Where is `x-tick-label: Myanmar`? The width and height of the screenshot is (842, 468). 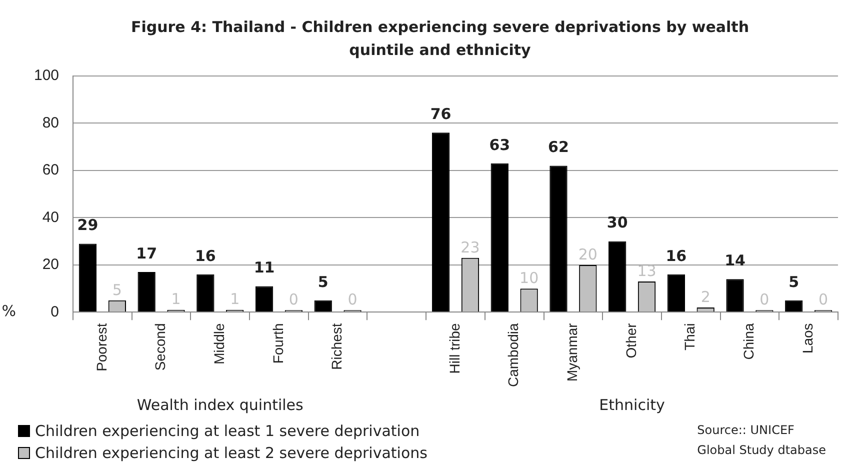
x-tick-label: Myanmar is located at coordinates (572, 352).